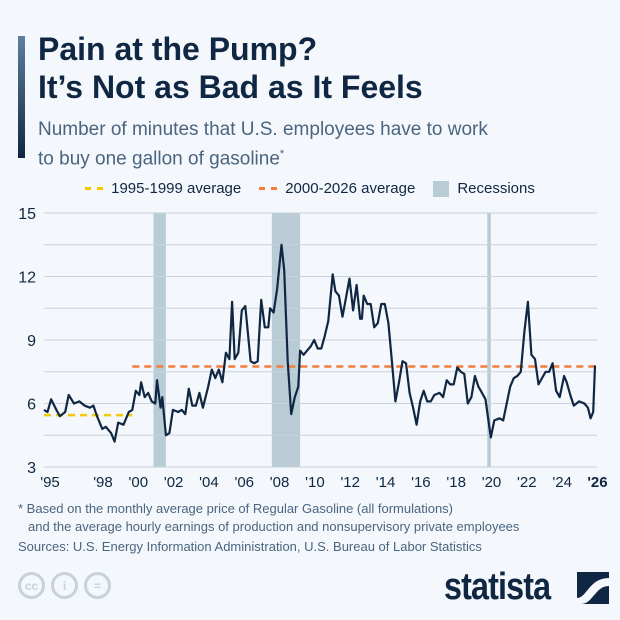  What do you see at coordinates (421, 482) in the screenshot?
I see `x-tick-label: '16` at bounding box center [421, 482].